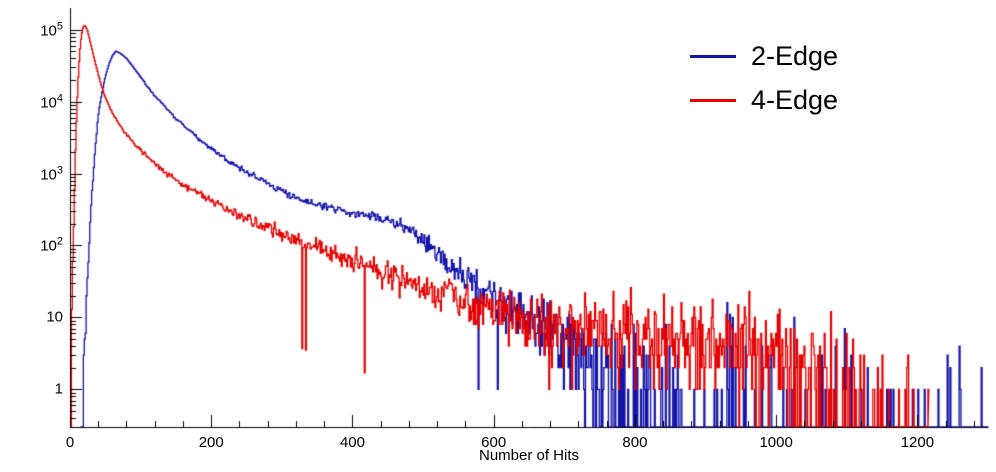  What do you see at coordinates (494, 442) in the screenshot?
I see `x-tick-label: 600` at bounding box center [494, 442].